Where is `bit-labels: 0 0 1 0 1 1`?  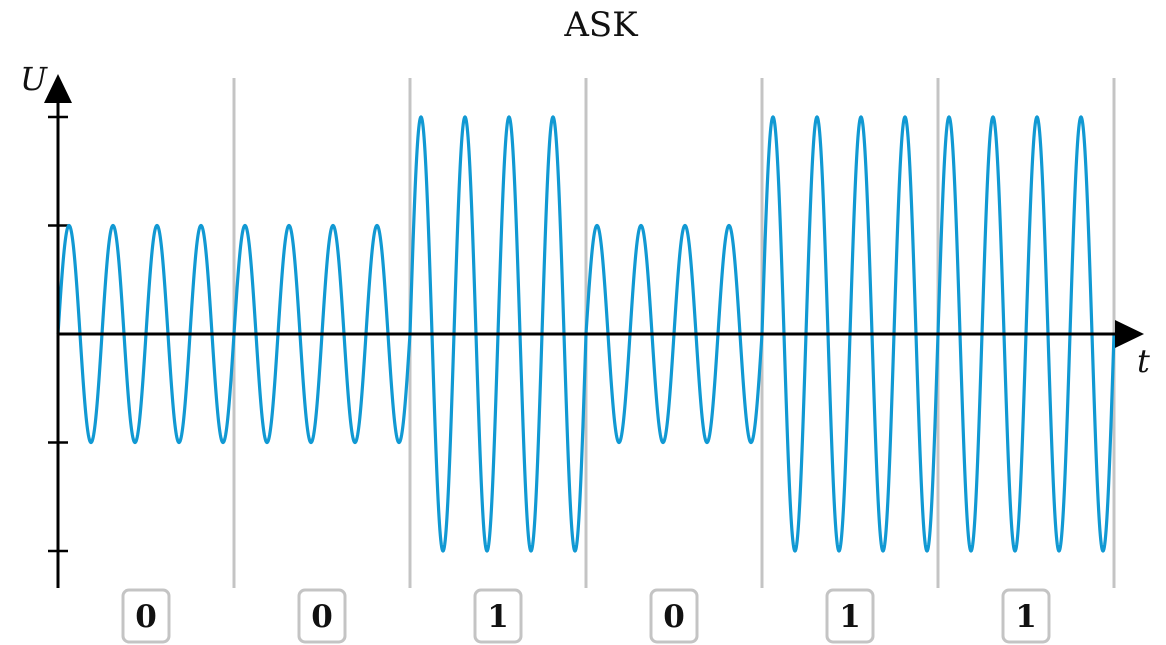
bit-labels: 0 0 1 0 1 1 is located at coordinates (586, 616).